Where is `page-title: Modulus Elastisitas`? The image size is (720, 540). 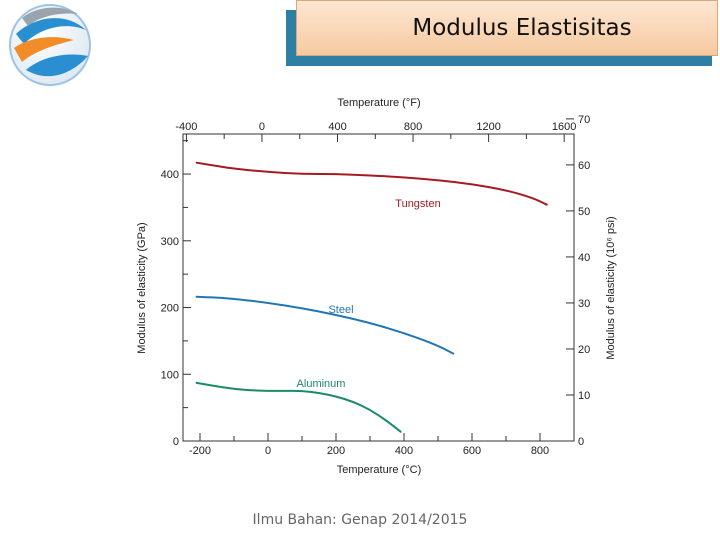
page-title: Modulus Elastisitas is located at coordinates (522, 28).